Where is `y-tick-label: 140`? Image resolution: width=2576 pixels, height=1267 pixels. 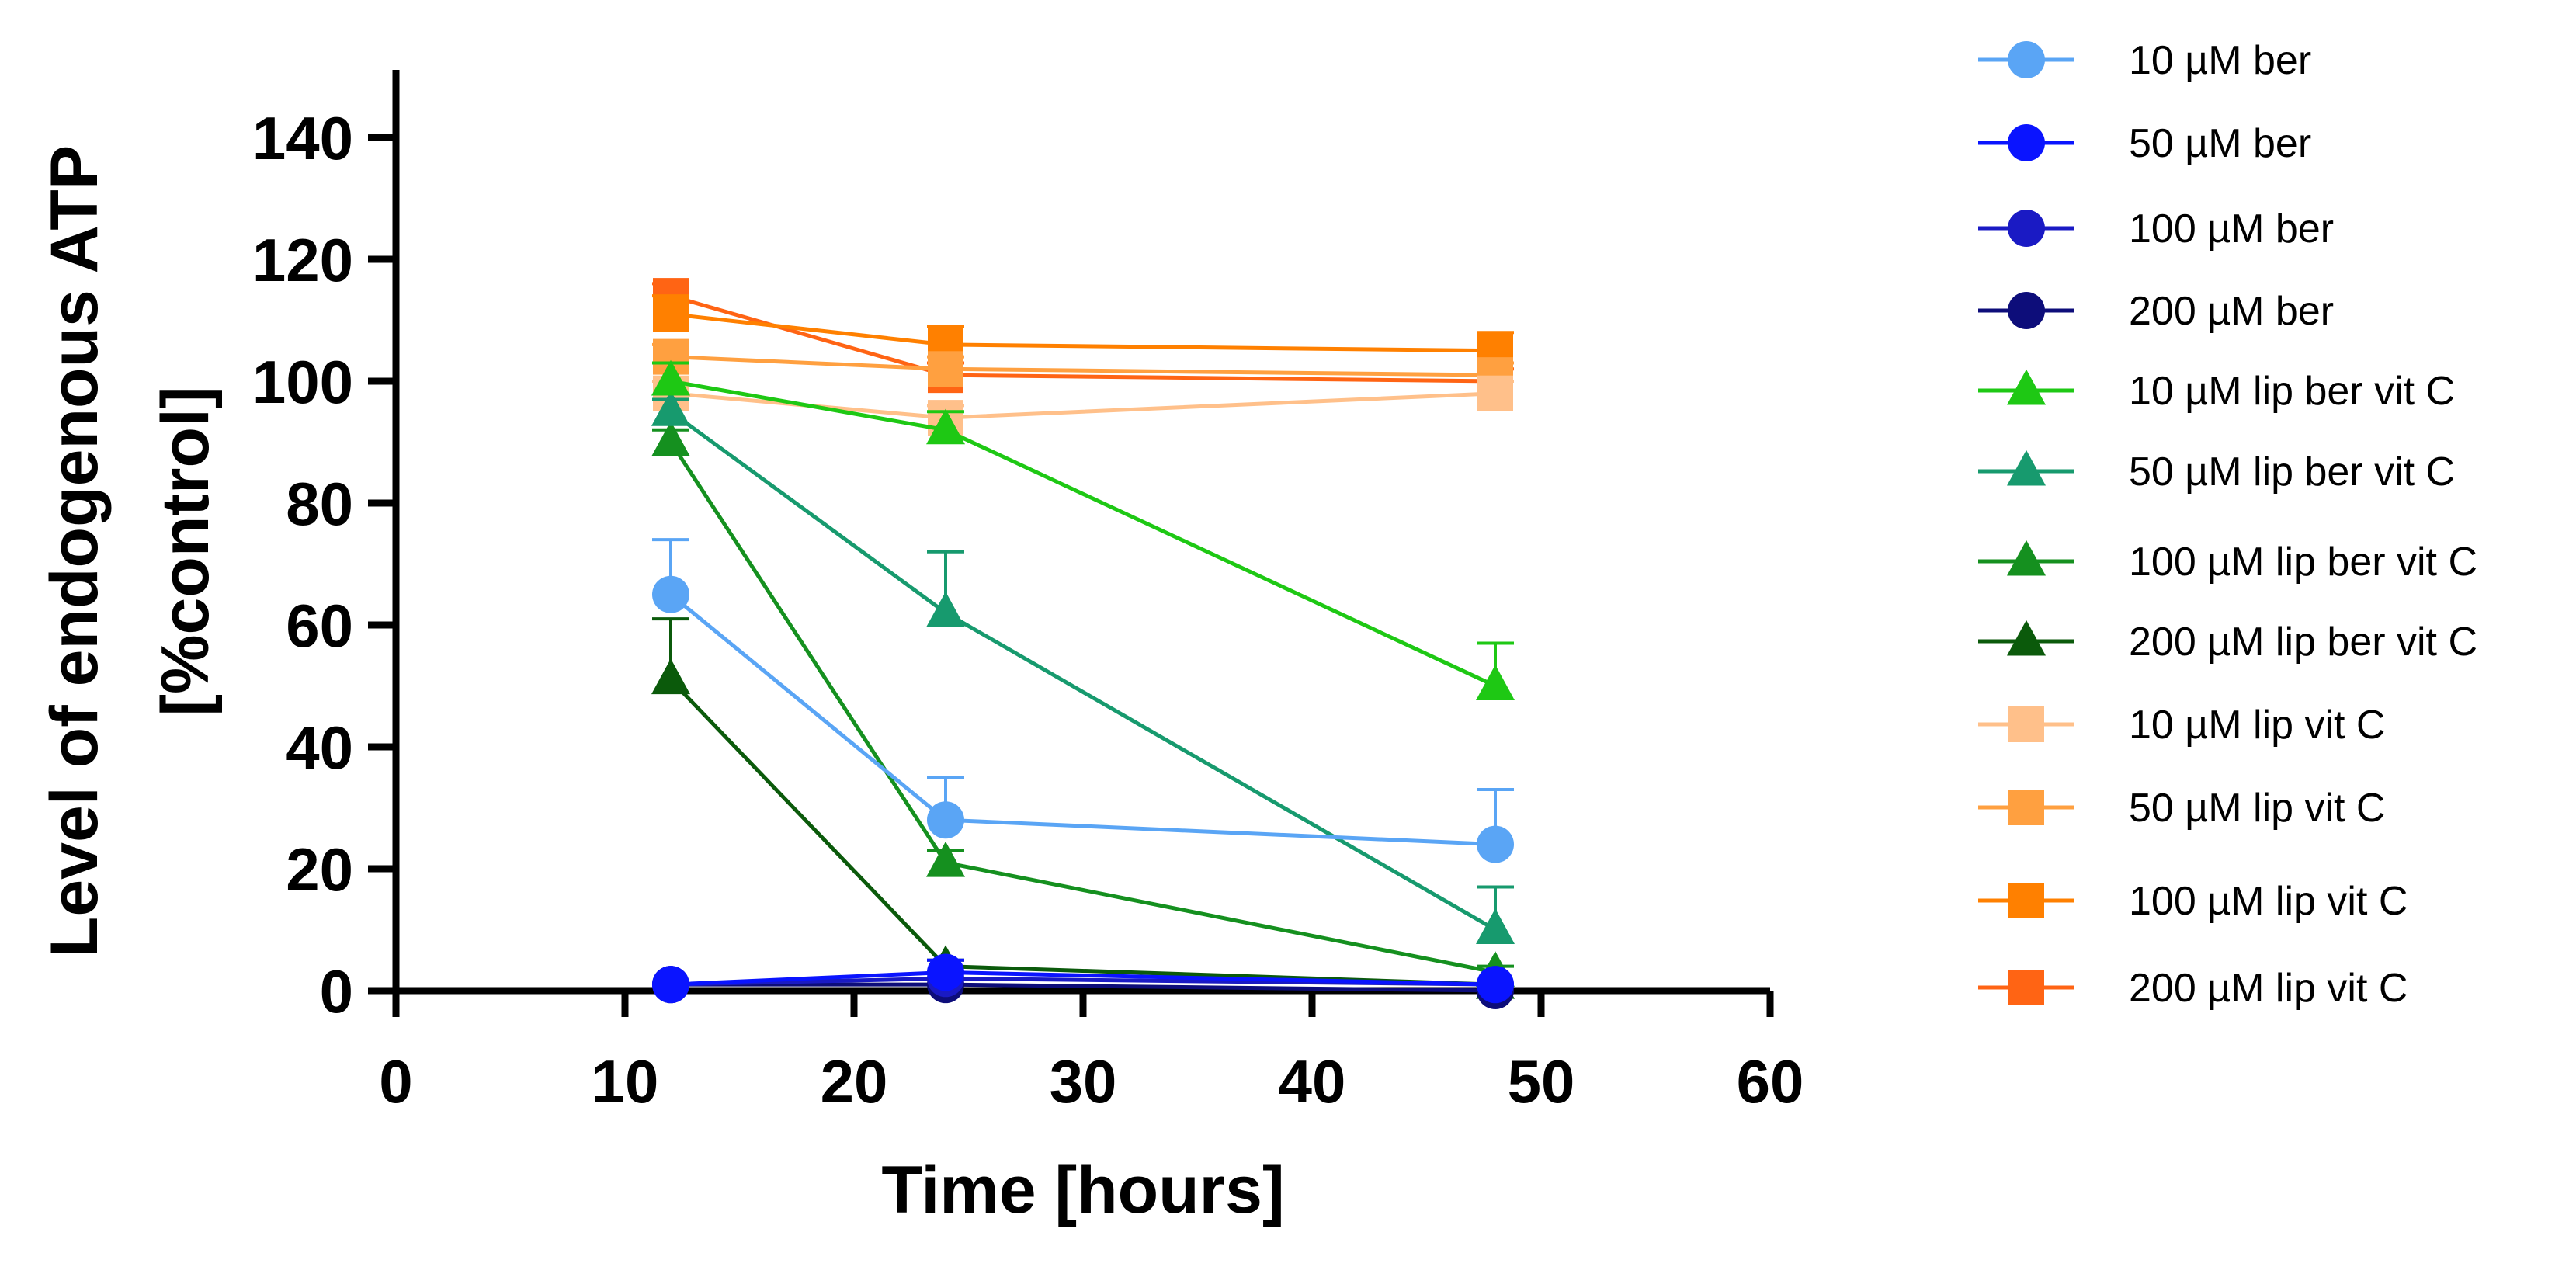 y-tick-label: 140 is located at coordinates (302, 138).